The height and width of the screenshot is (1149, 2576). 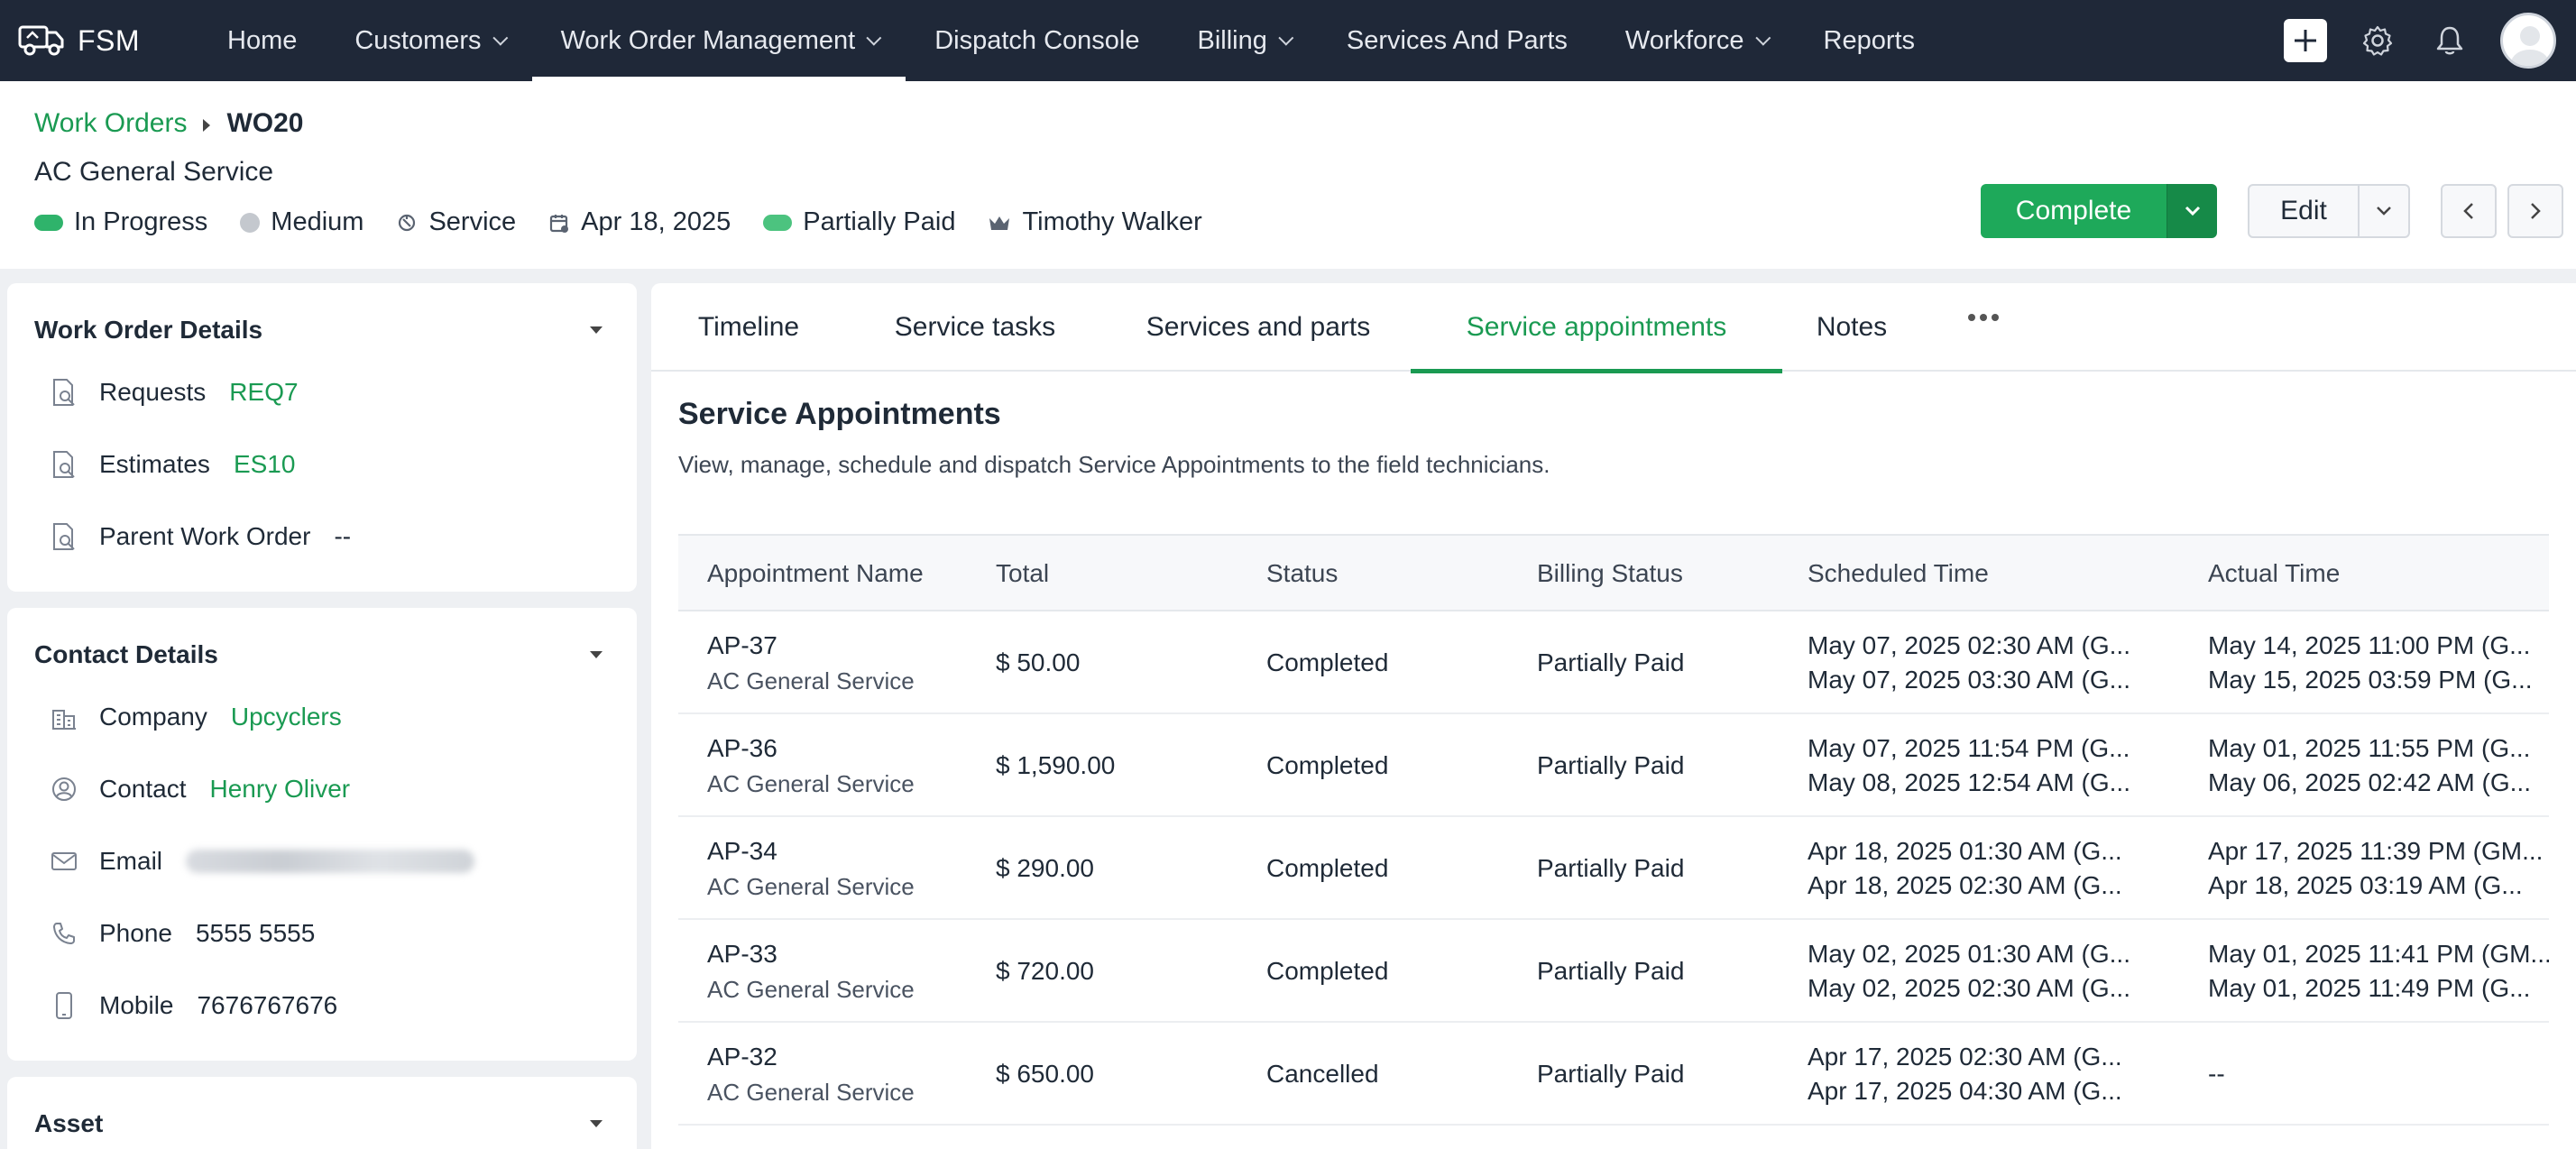 I want to click on estimates-link: ES10, so click(x=264, y=464).